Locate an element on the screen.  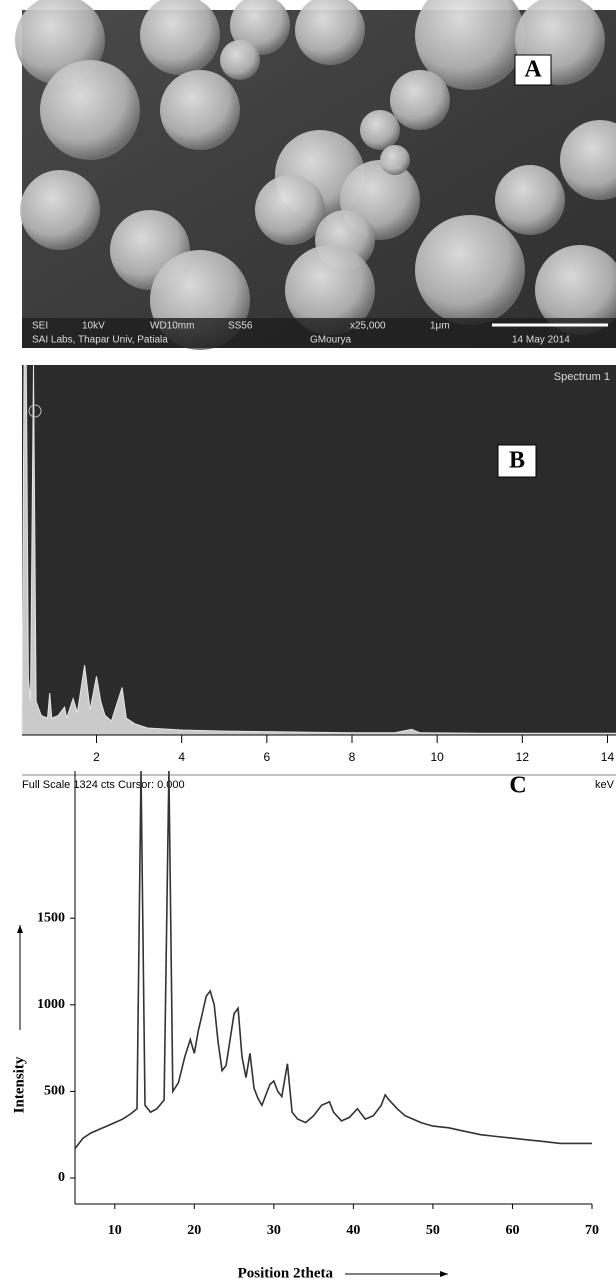
y-tick-label: 500 is located at coordinates (54, 1091).